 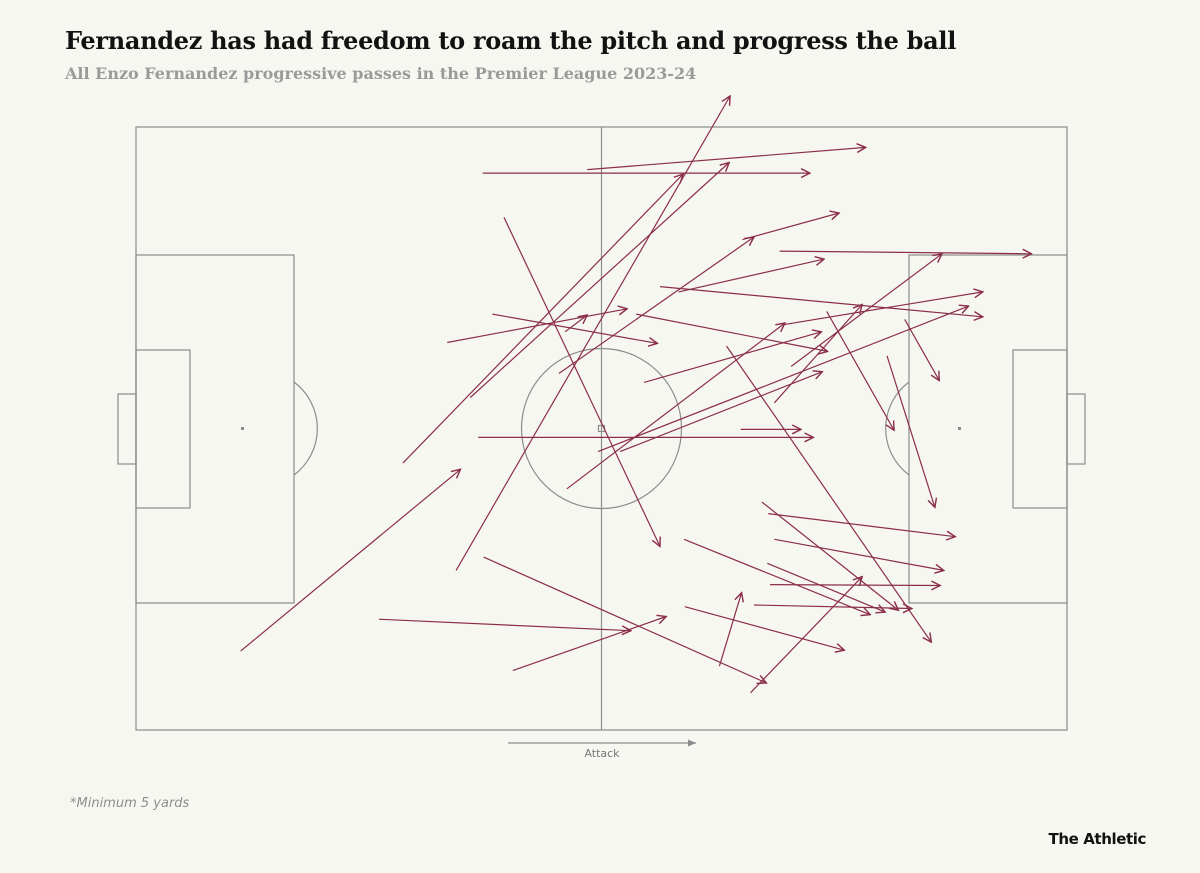 I want to click on right-goal, so click(x=1076, y=429).